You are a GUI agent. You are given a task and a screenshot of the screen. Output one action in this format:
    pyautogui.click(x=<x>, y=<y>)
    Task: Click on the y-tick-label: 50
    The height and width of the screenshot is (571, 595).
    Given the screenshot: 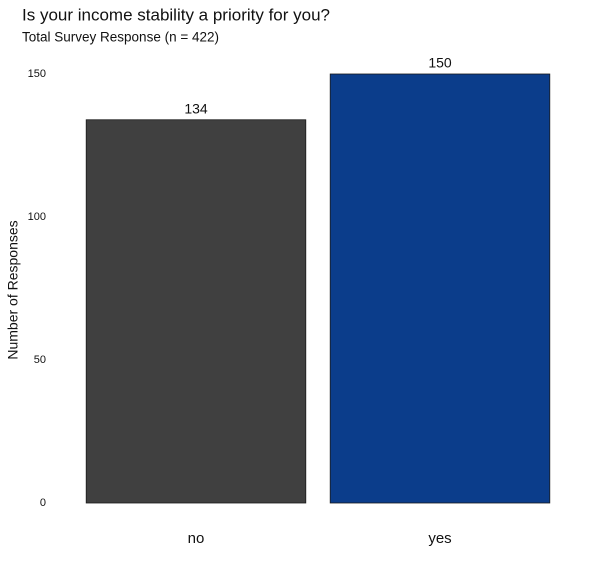 What is the action you would take?
    pyautogui.click(x=40, y=360)
    